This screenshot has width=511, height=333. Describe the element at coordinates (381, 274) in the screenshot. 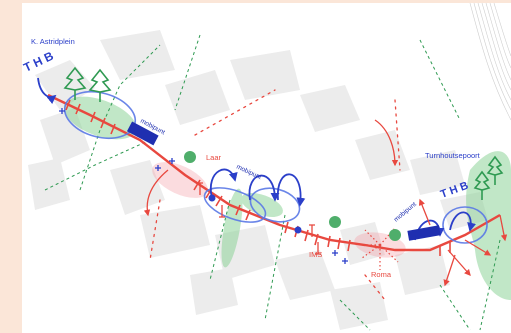

I see `label-roma: Roma` at that location.